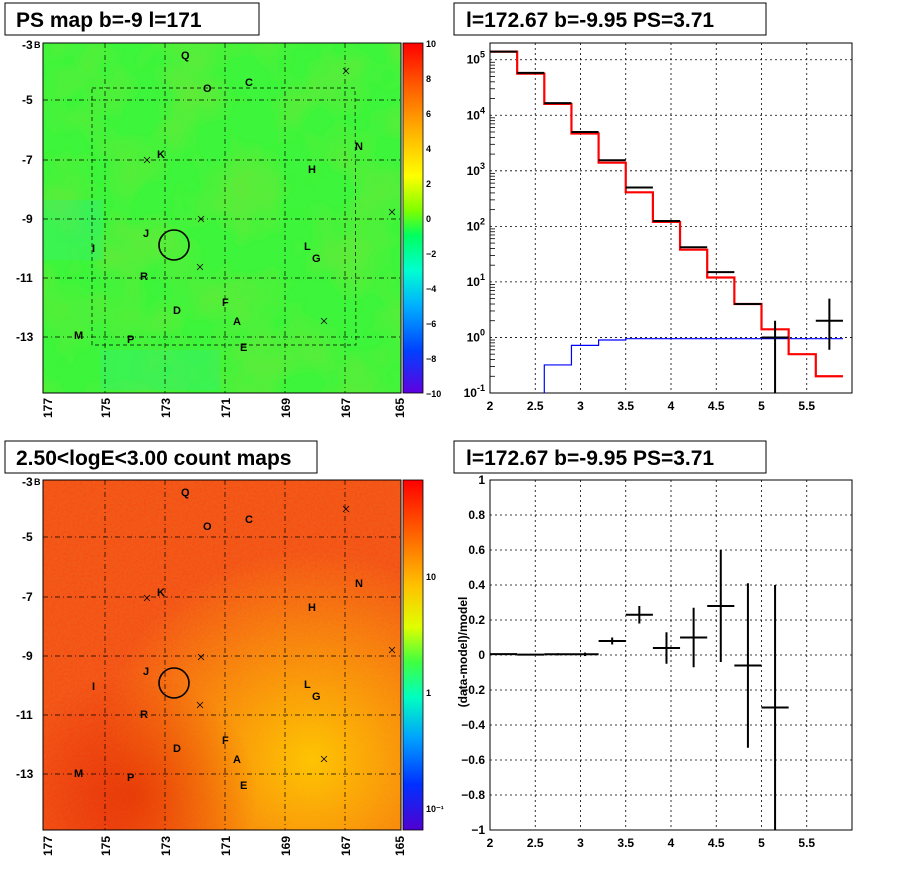 Image resolution: width=898 pixels, height=875 pixels. I want to click on map-y-tick: -3, so click(27, 45).